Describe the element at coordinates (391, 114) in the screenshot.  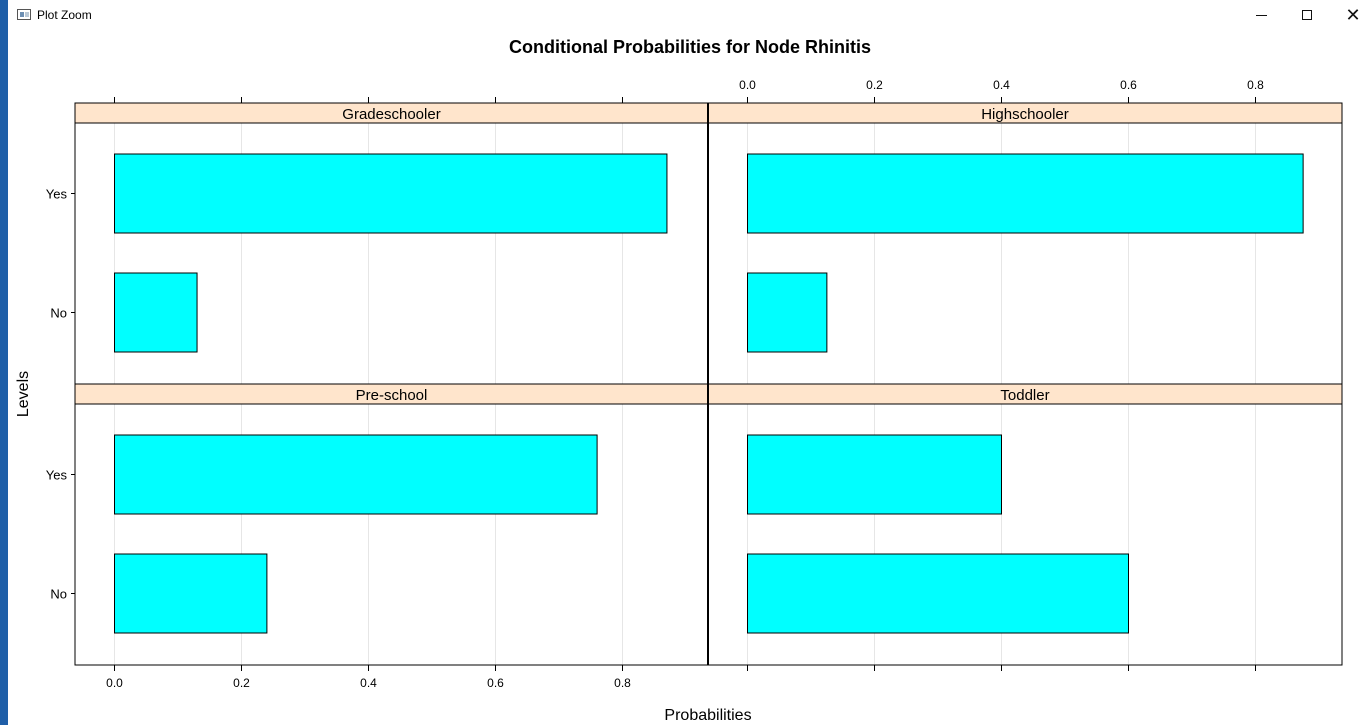
I see `strip-label-gradeschooler: Gradeschooler` at that location.